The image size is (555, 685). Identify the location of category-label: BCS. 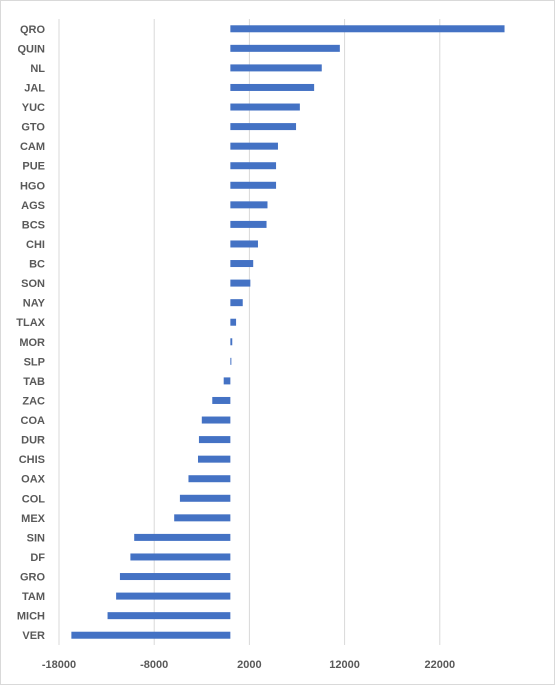
(33, 225).